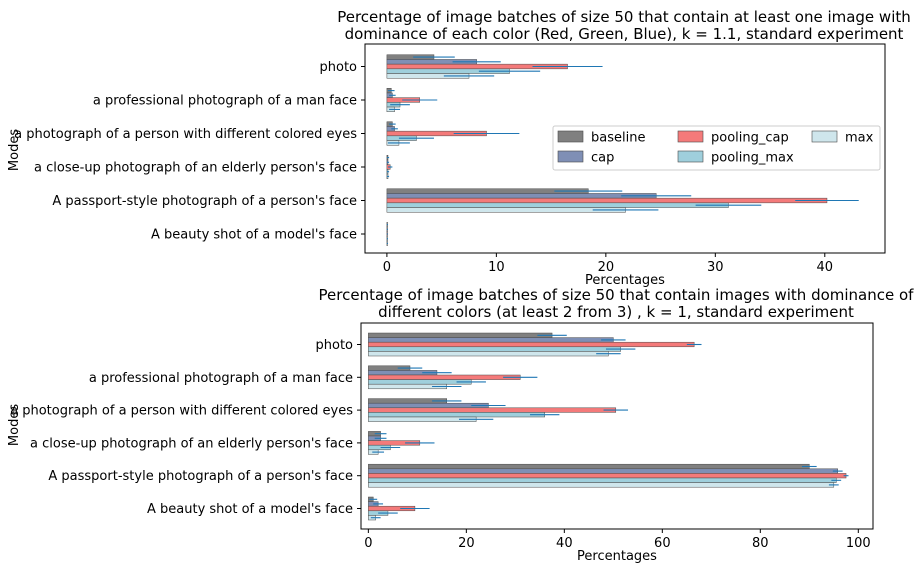  What do you see at coordinates (625, 280) in the screenshot?
I see `chart-top-x-axis-label: Percentages` at bounding box center [625, 280].